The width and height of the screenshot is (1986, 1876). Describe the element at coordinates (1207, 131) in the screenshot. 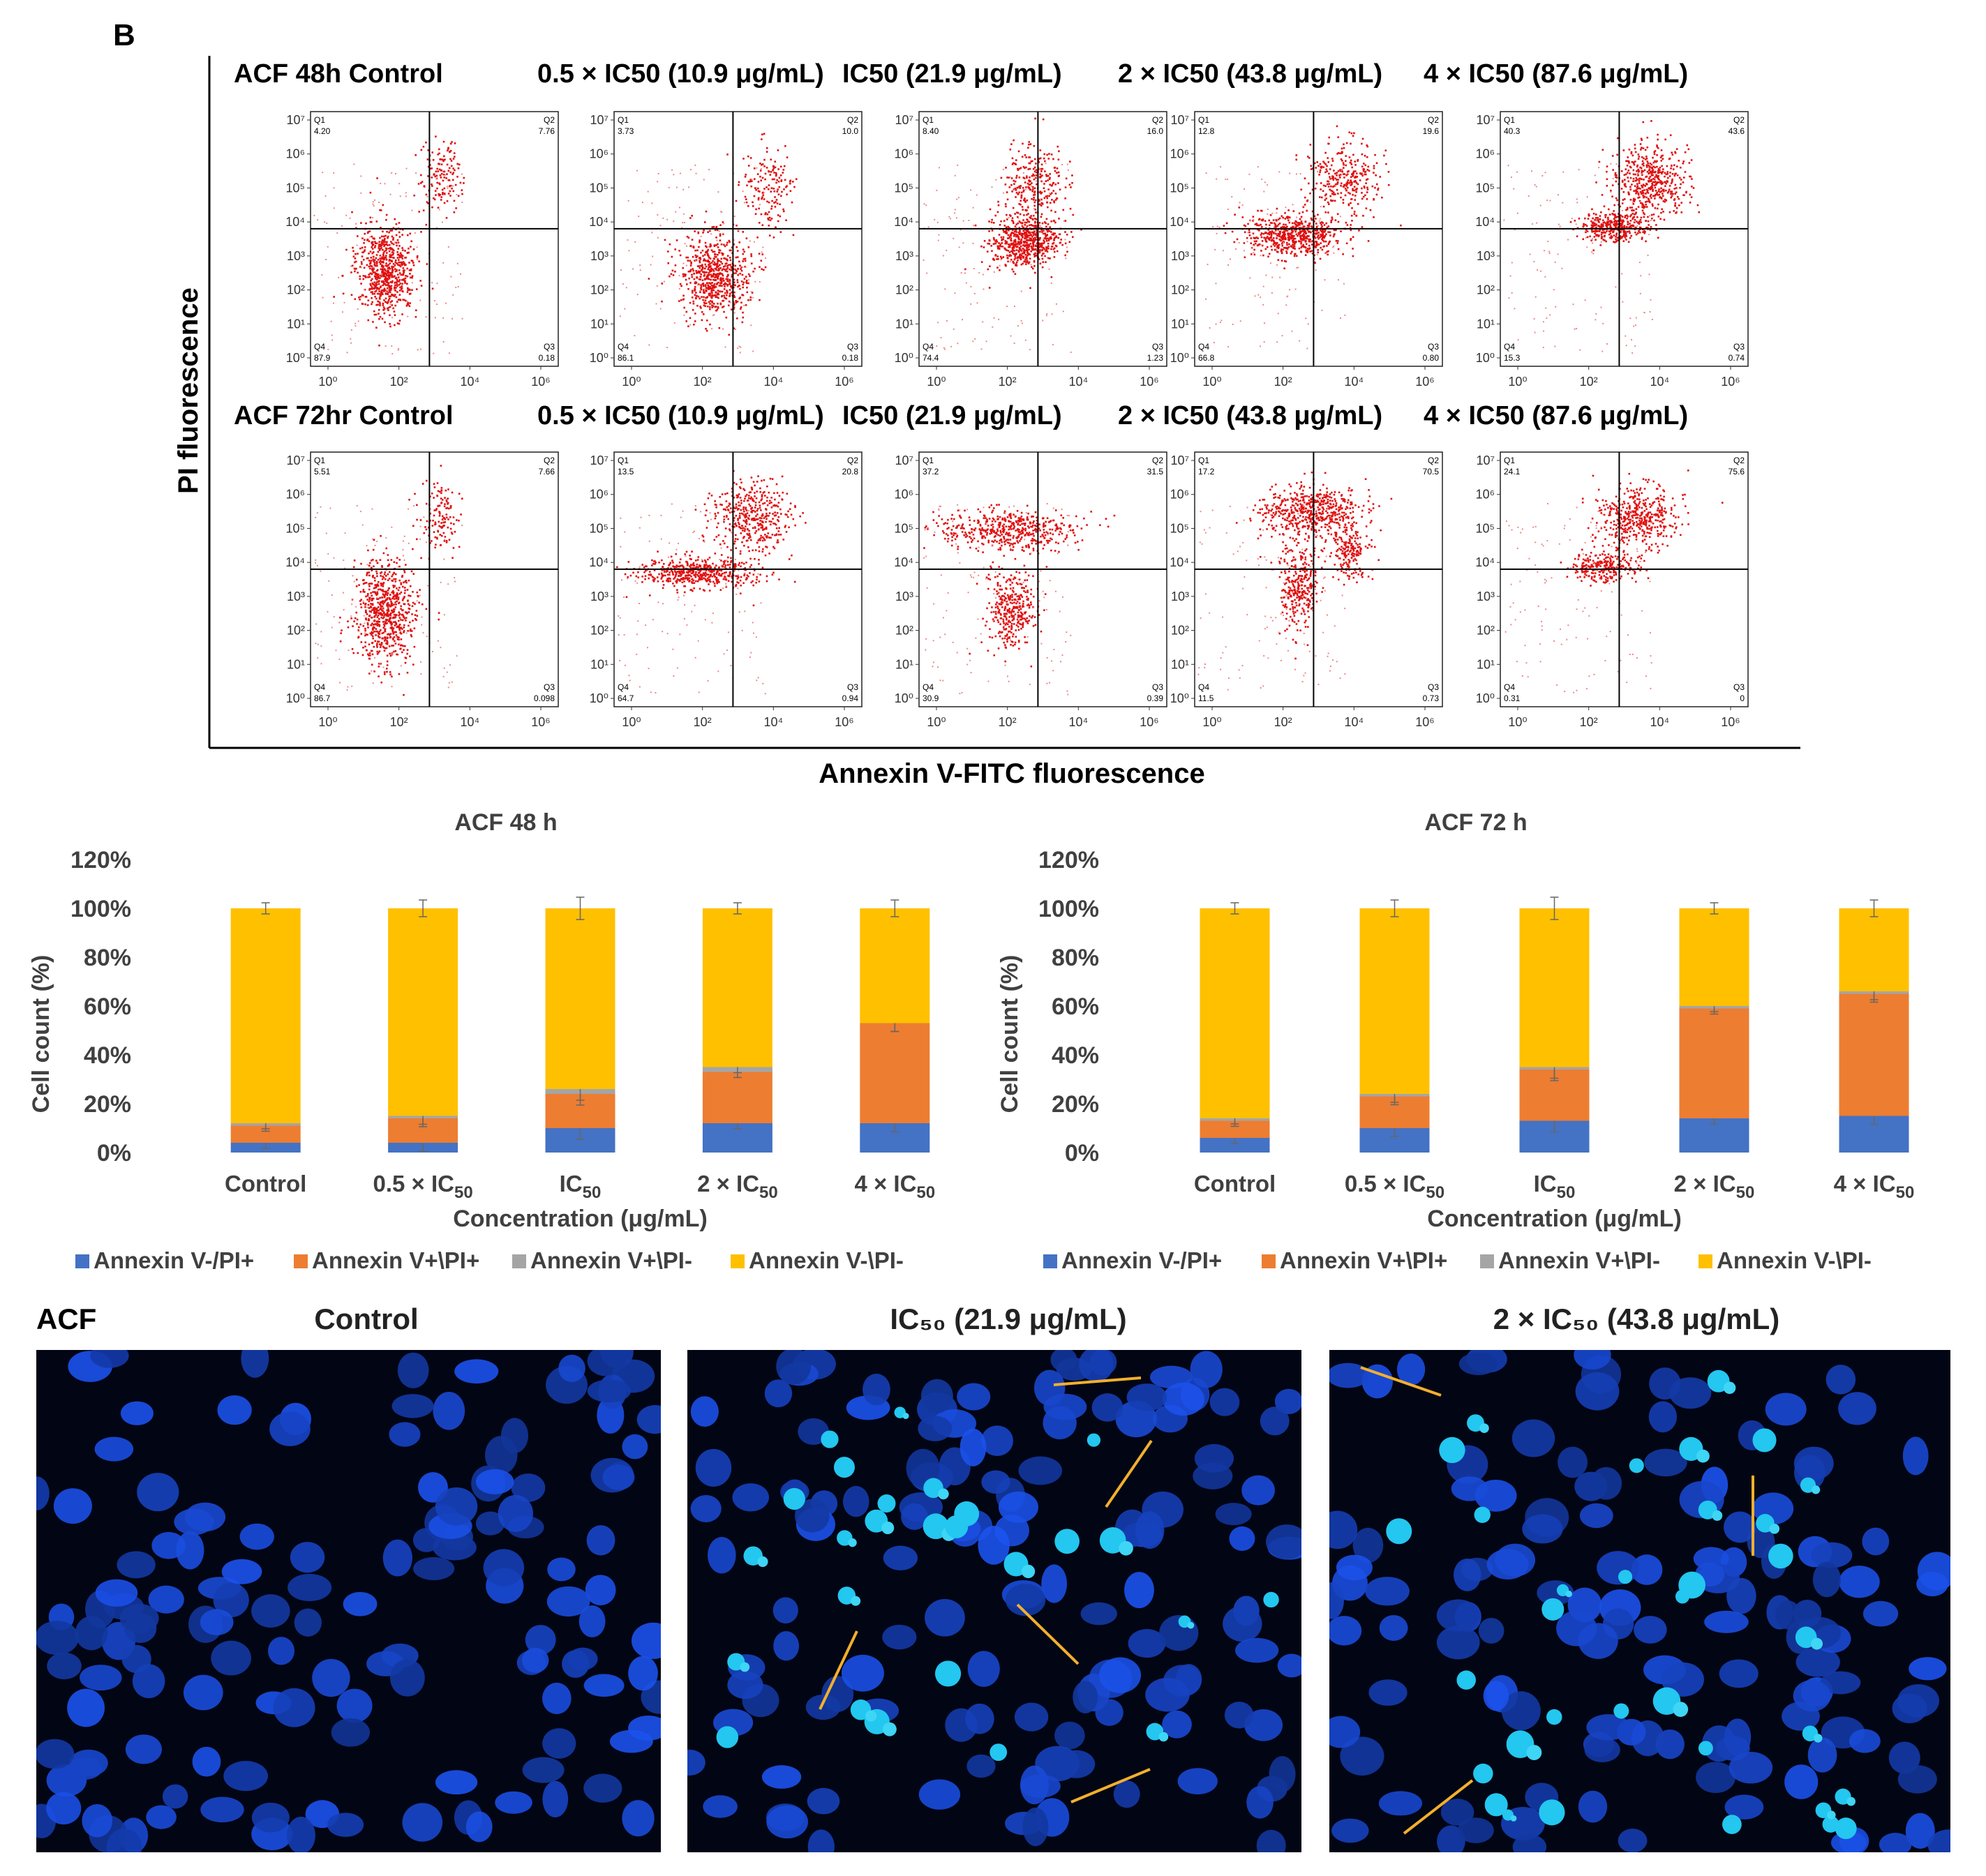

I see `q1-value: 12.8` at that location.